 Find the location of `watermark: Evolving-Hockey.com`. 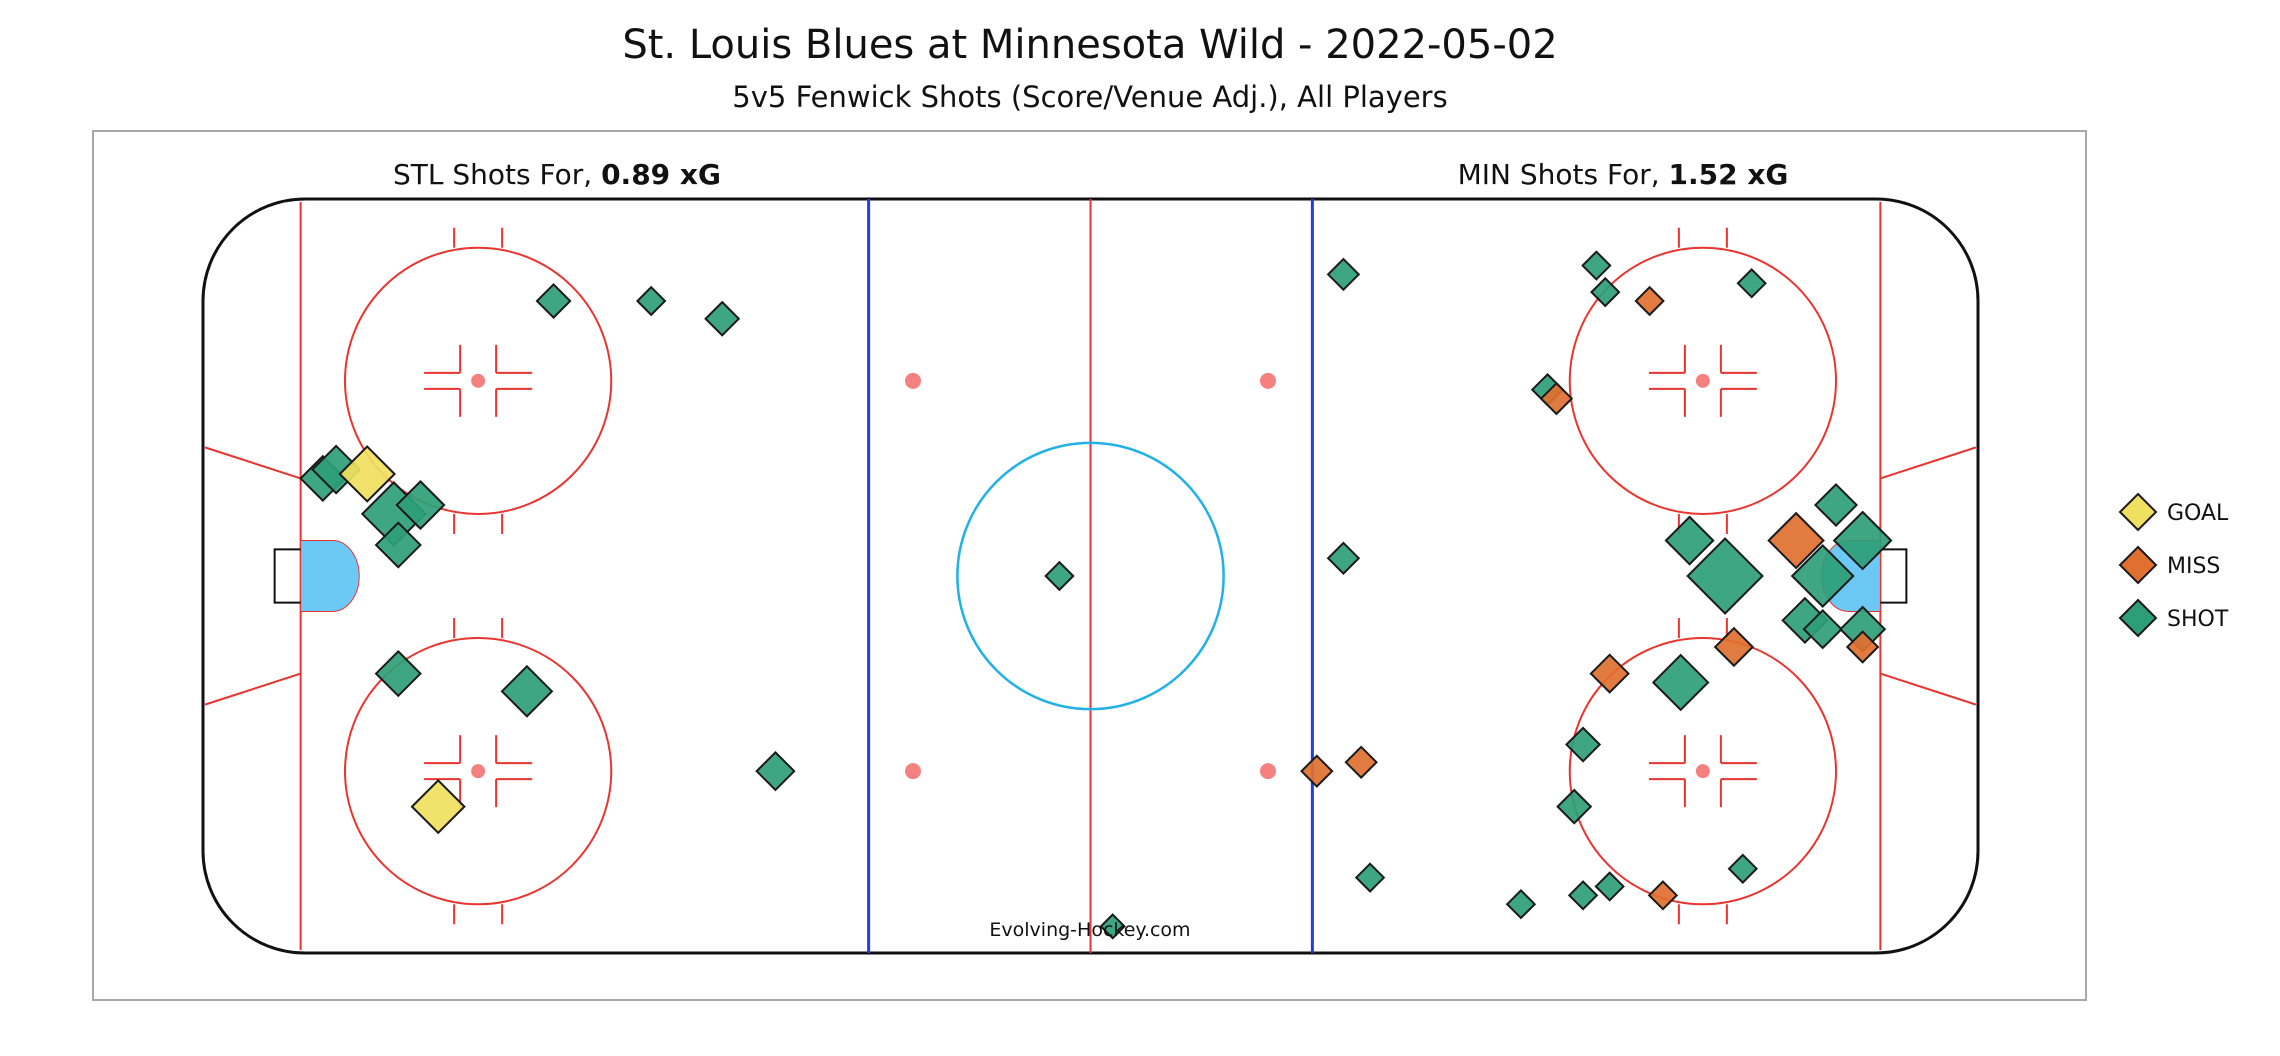

watermark: Evolving-Hockey.com is located at coordinates (1089, 930).